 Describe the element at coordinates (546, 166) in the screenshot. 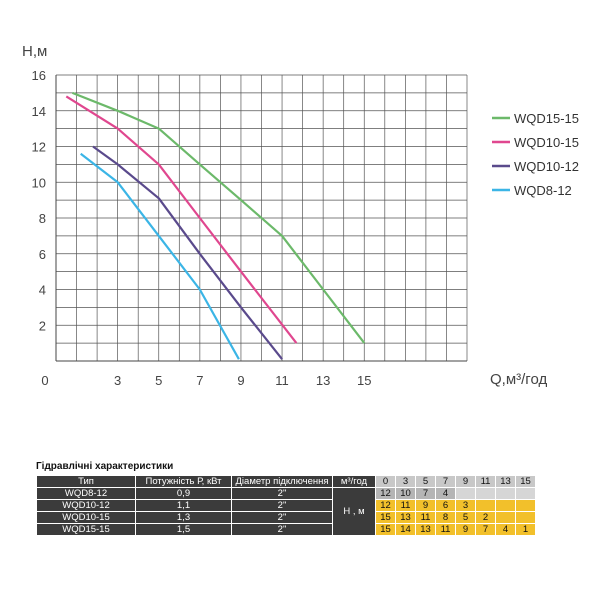

I see `legend-label: WQD10-12` at that location.